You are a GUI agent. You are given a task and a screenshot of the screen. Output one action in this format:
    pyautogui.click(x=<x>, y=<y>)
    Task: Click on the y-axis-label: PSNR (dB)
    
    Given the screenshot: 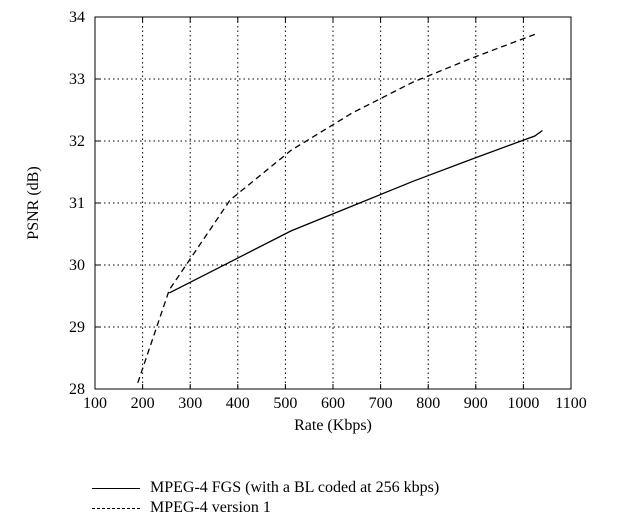 What is the action you would take?
    pyautogui.click(x=33, y=202)
    